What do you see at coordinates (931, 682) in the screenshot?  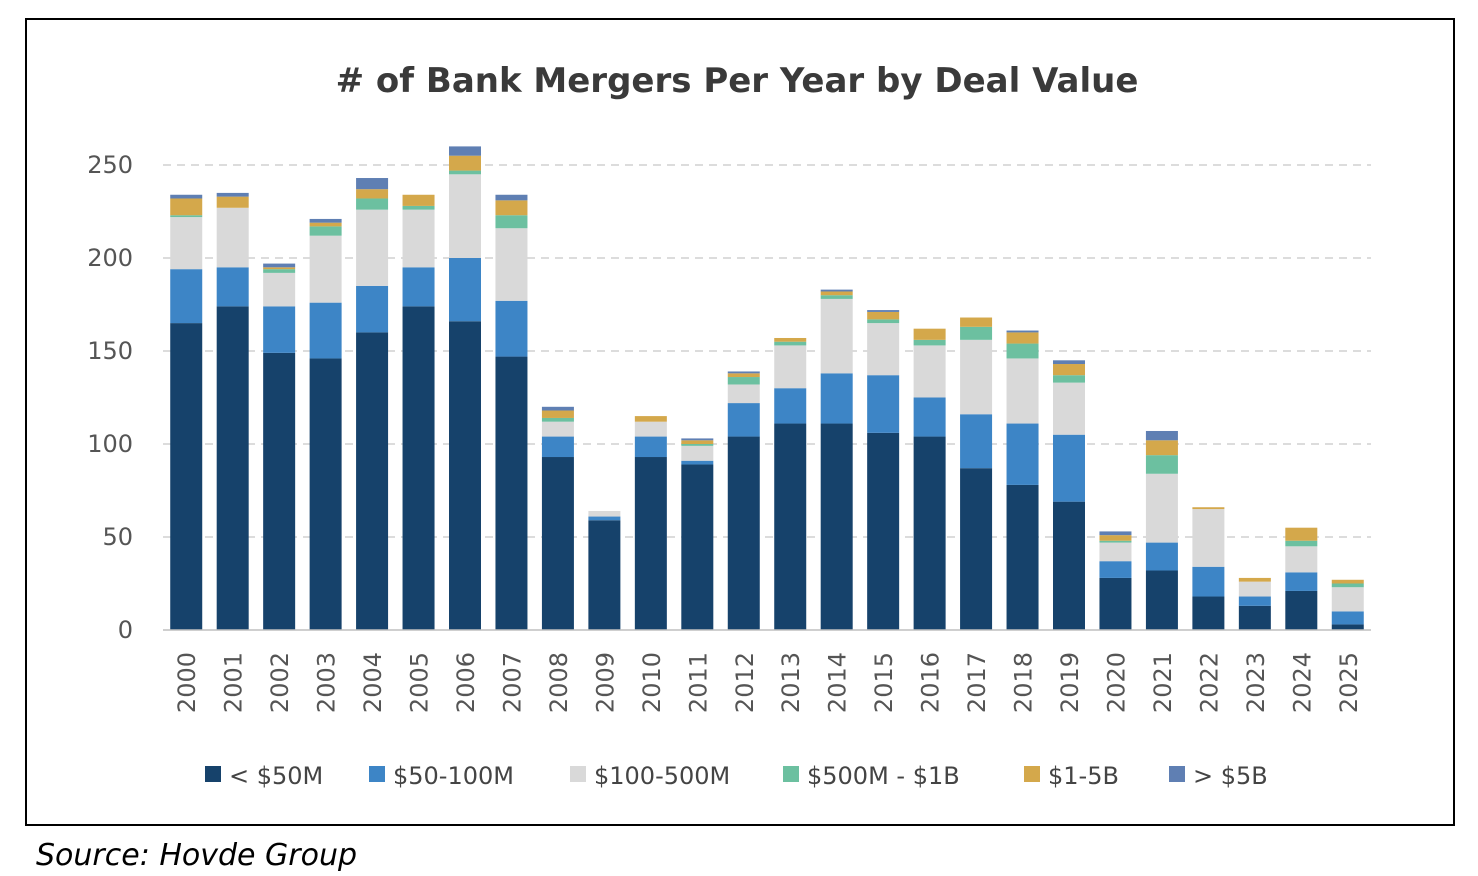 I see `x-tick-label: 2016` at bounding box center [931, 682].